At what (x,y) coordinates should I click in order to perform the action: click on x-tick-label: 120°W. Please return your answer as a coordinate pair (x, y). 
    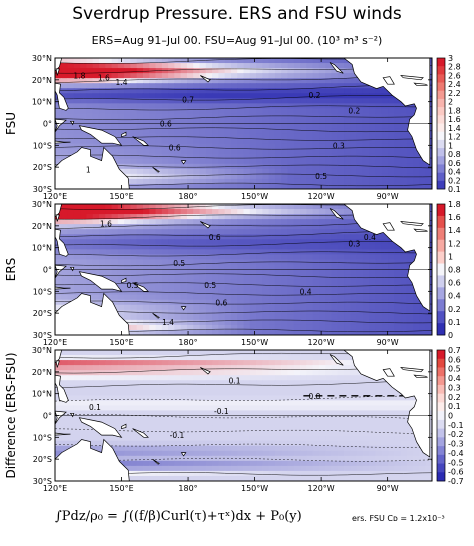
    Looking at the image, I should click on (321, 342).